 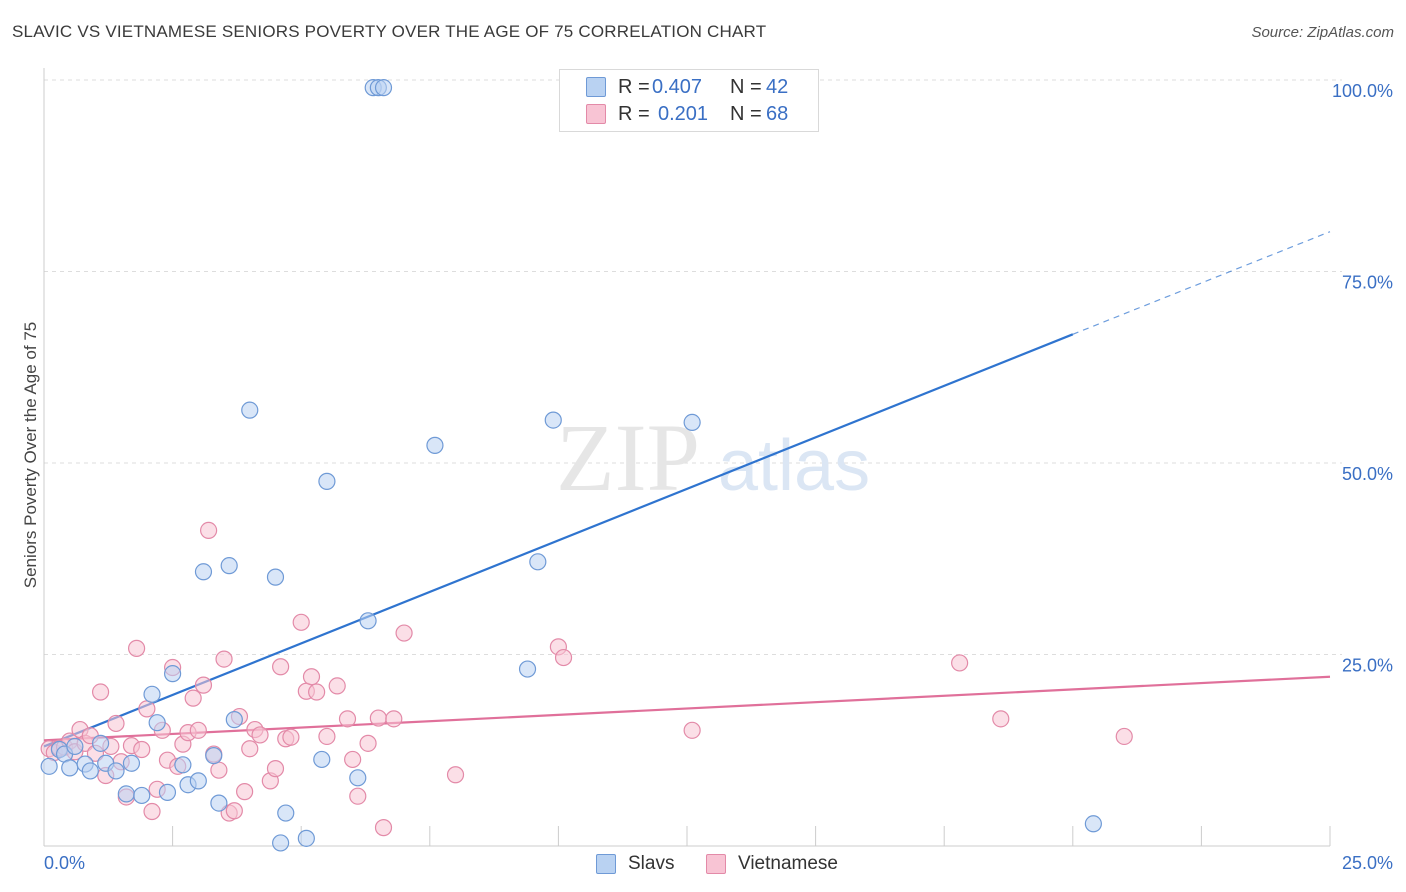 I want to click on series-legend: Slavs Vietnamese, so click(x=703, y=865).